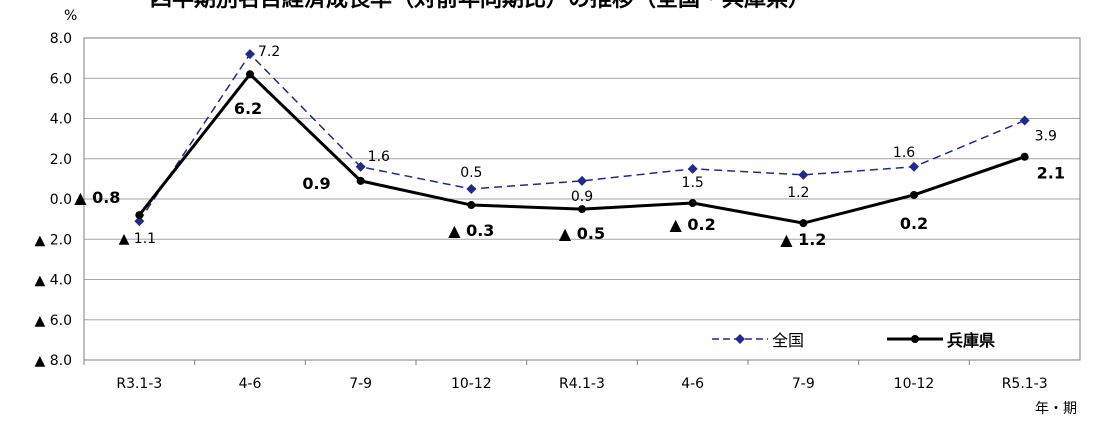 The image size is (1095, 421). Describe the element at coordinates (71, 16) in the screenshot. I see `y-axis-unit-label: %` at that location.